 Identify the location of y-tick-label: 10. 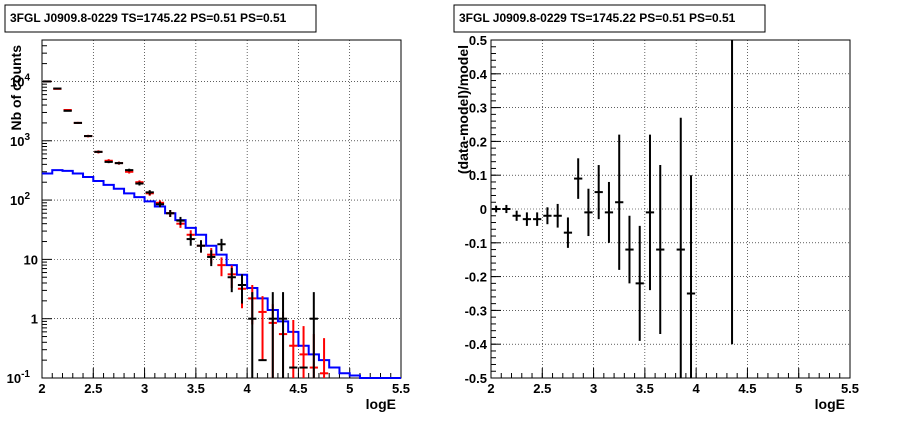
(31, 259).